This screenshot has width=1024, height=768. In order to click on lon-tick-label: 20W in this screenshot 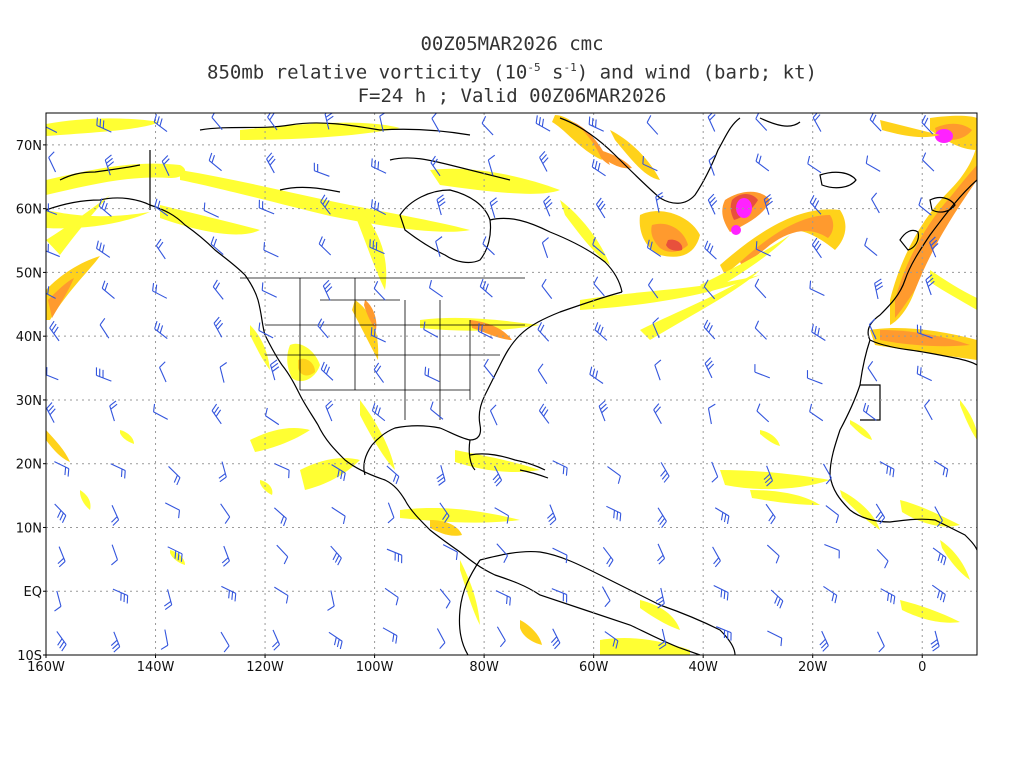, I will do `click(813, 667)`.